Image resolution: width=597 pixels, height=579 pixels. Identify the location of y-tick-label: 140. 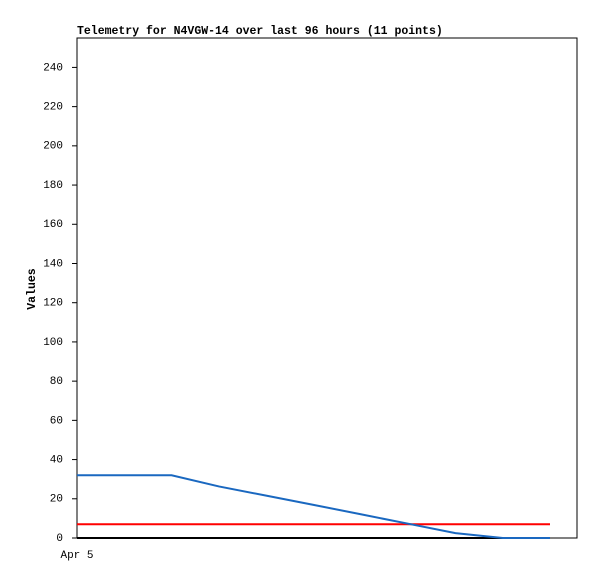
(53, 264).